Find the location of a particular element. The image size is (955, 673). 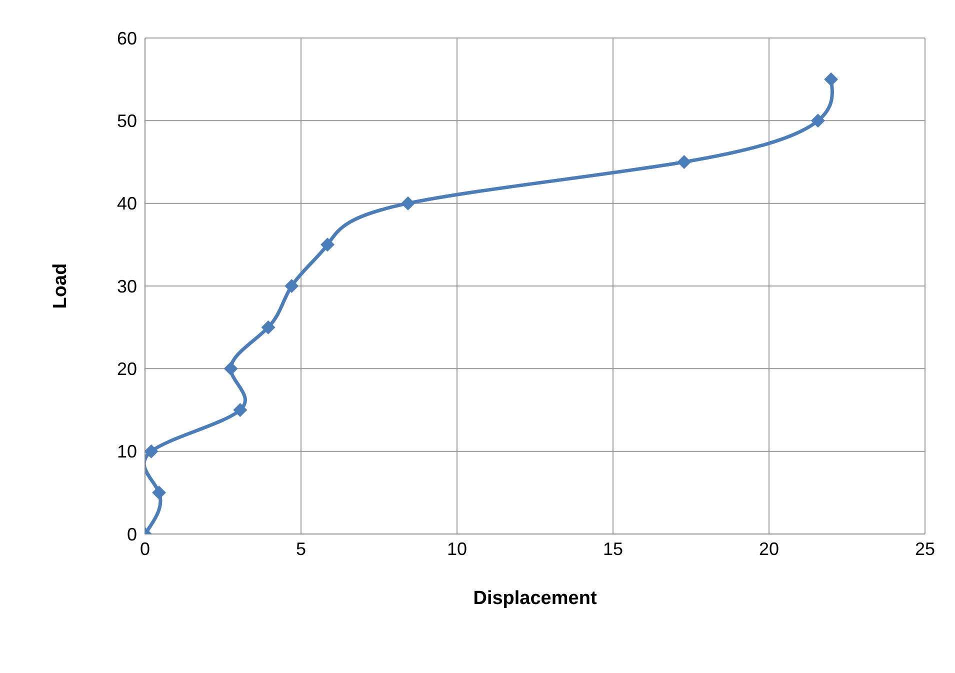

y-tick-label: 40 is located at coordinates (126, 204).